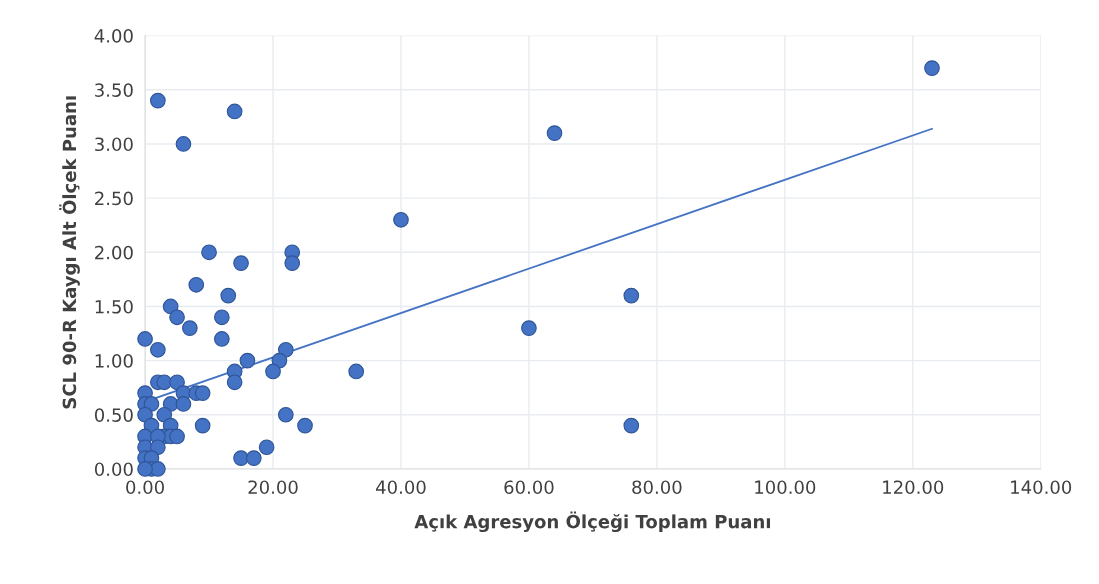  Describe the element at coordinates (592, 522) in the screenshot. I see `x-axis-title: Açık Agresyon Ölçeği Toplam Puanı` at that location.